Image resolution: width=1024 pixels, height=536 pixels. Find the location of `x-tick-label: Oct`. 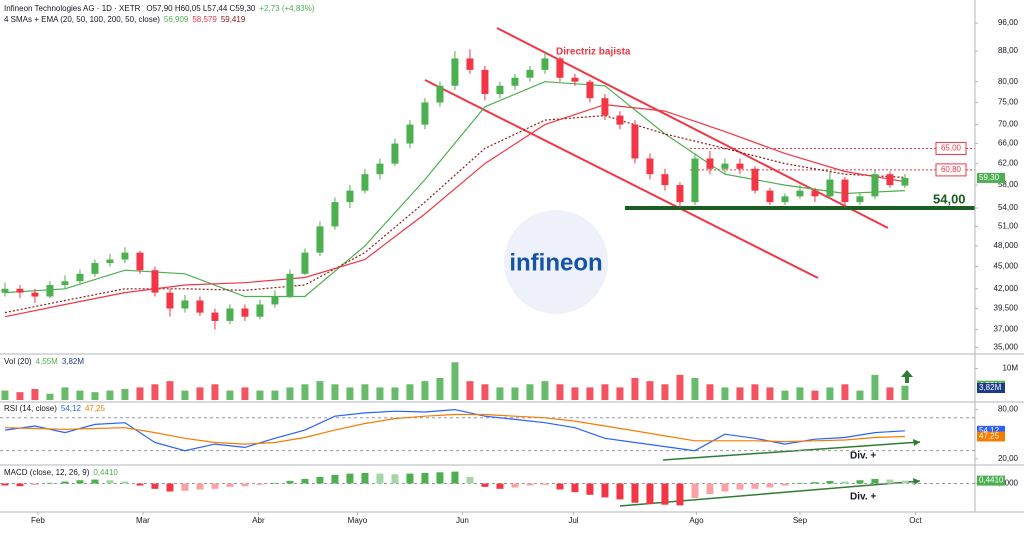

x-tick-label: Oct is located at coordinates (915, 520).